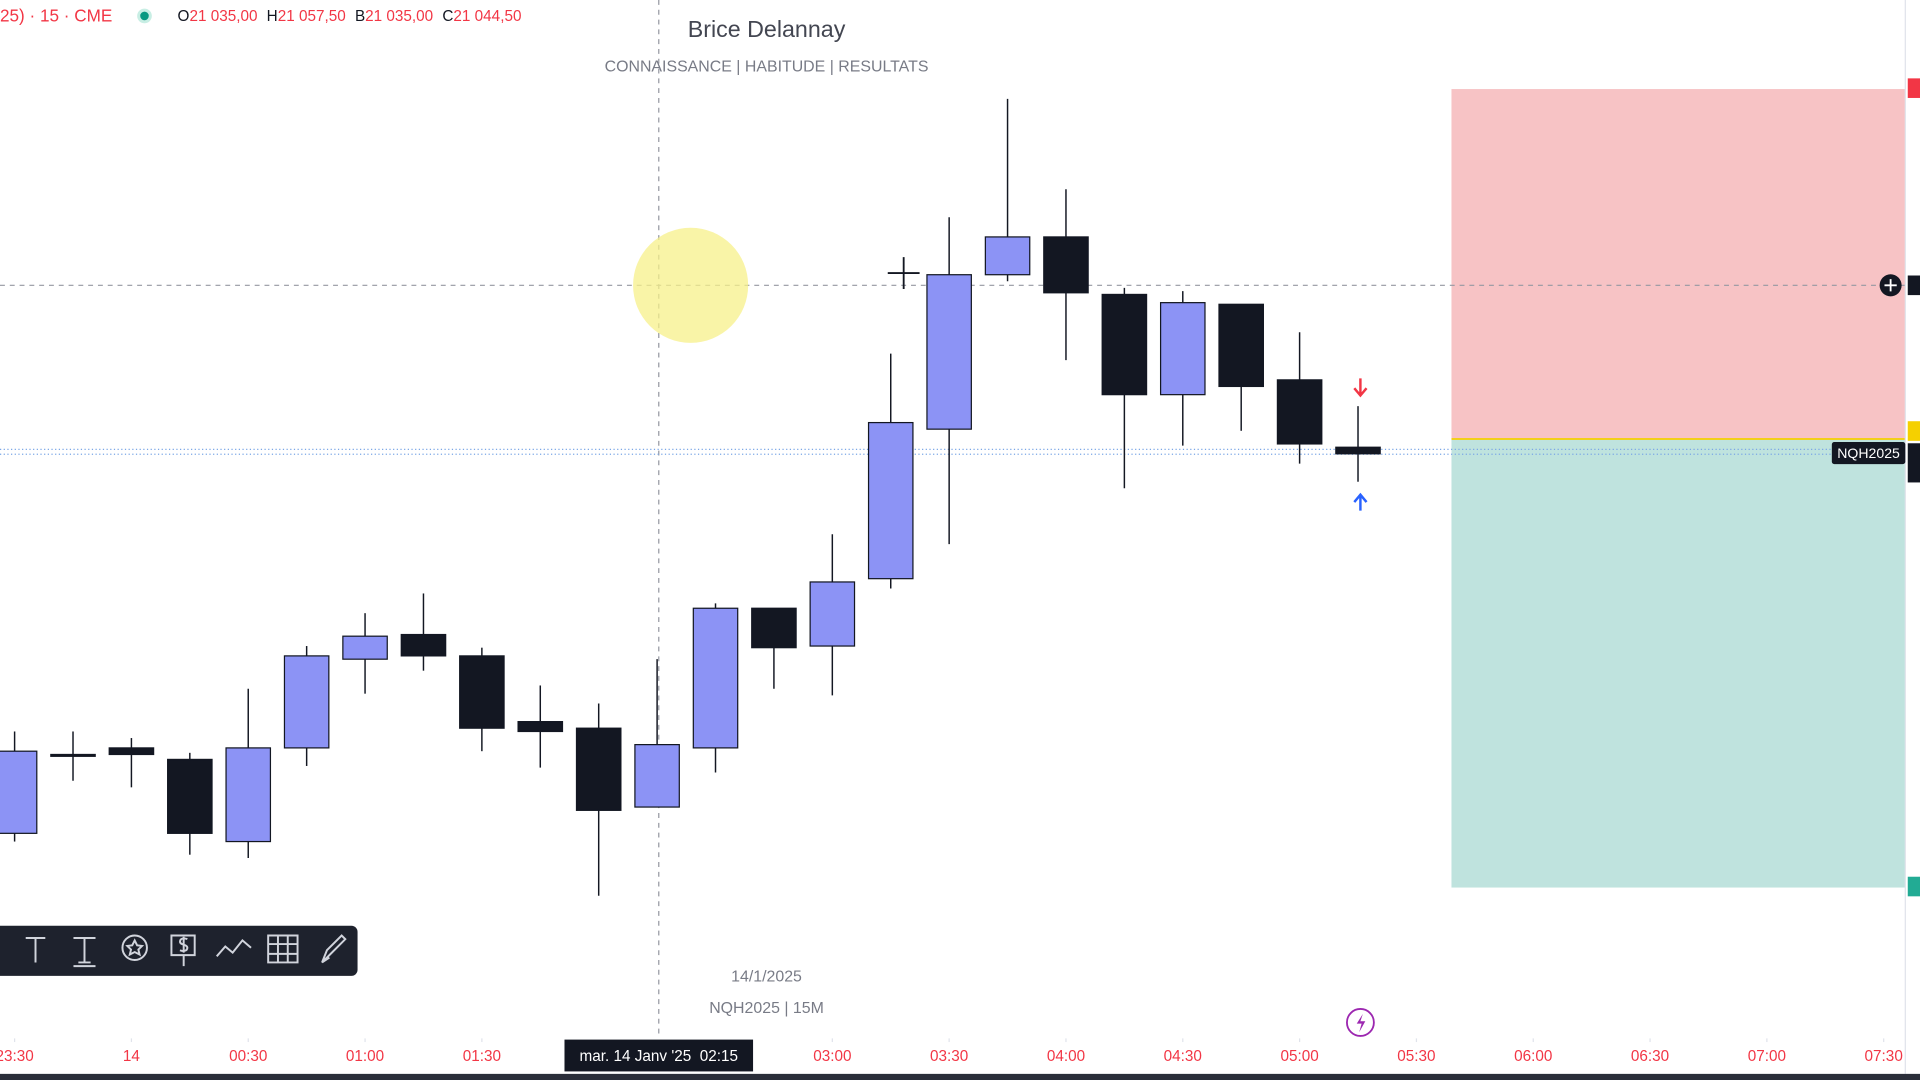  What do you see at coordinates (56, 16) in the screenshot?
I see `symbol: 25) · 15 · CME` at bounding box center [56, 16].